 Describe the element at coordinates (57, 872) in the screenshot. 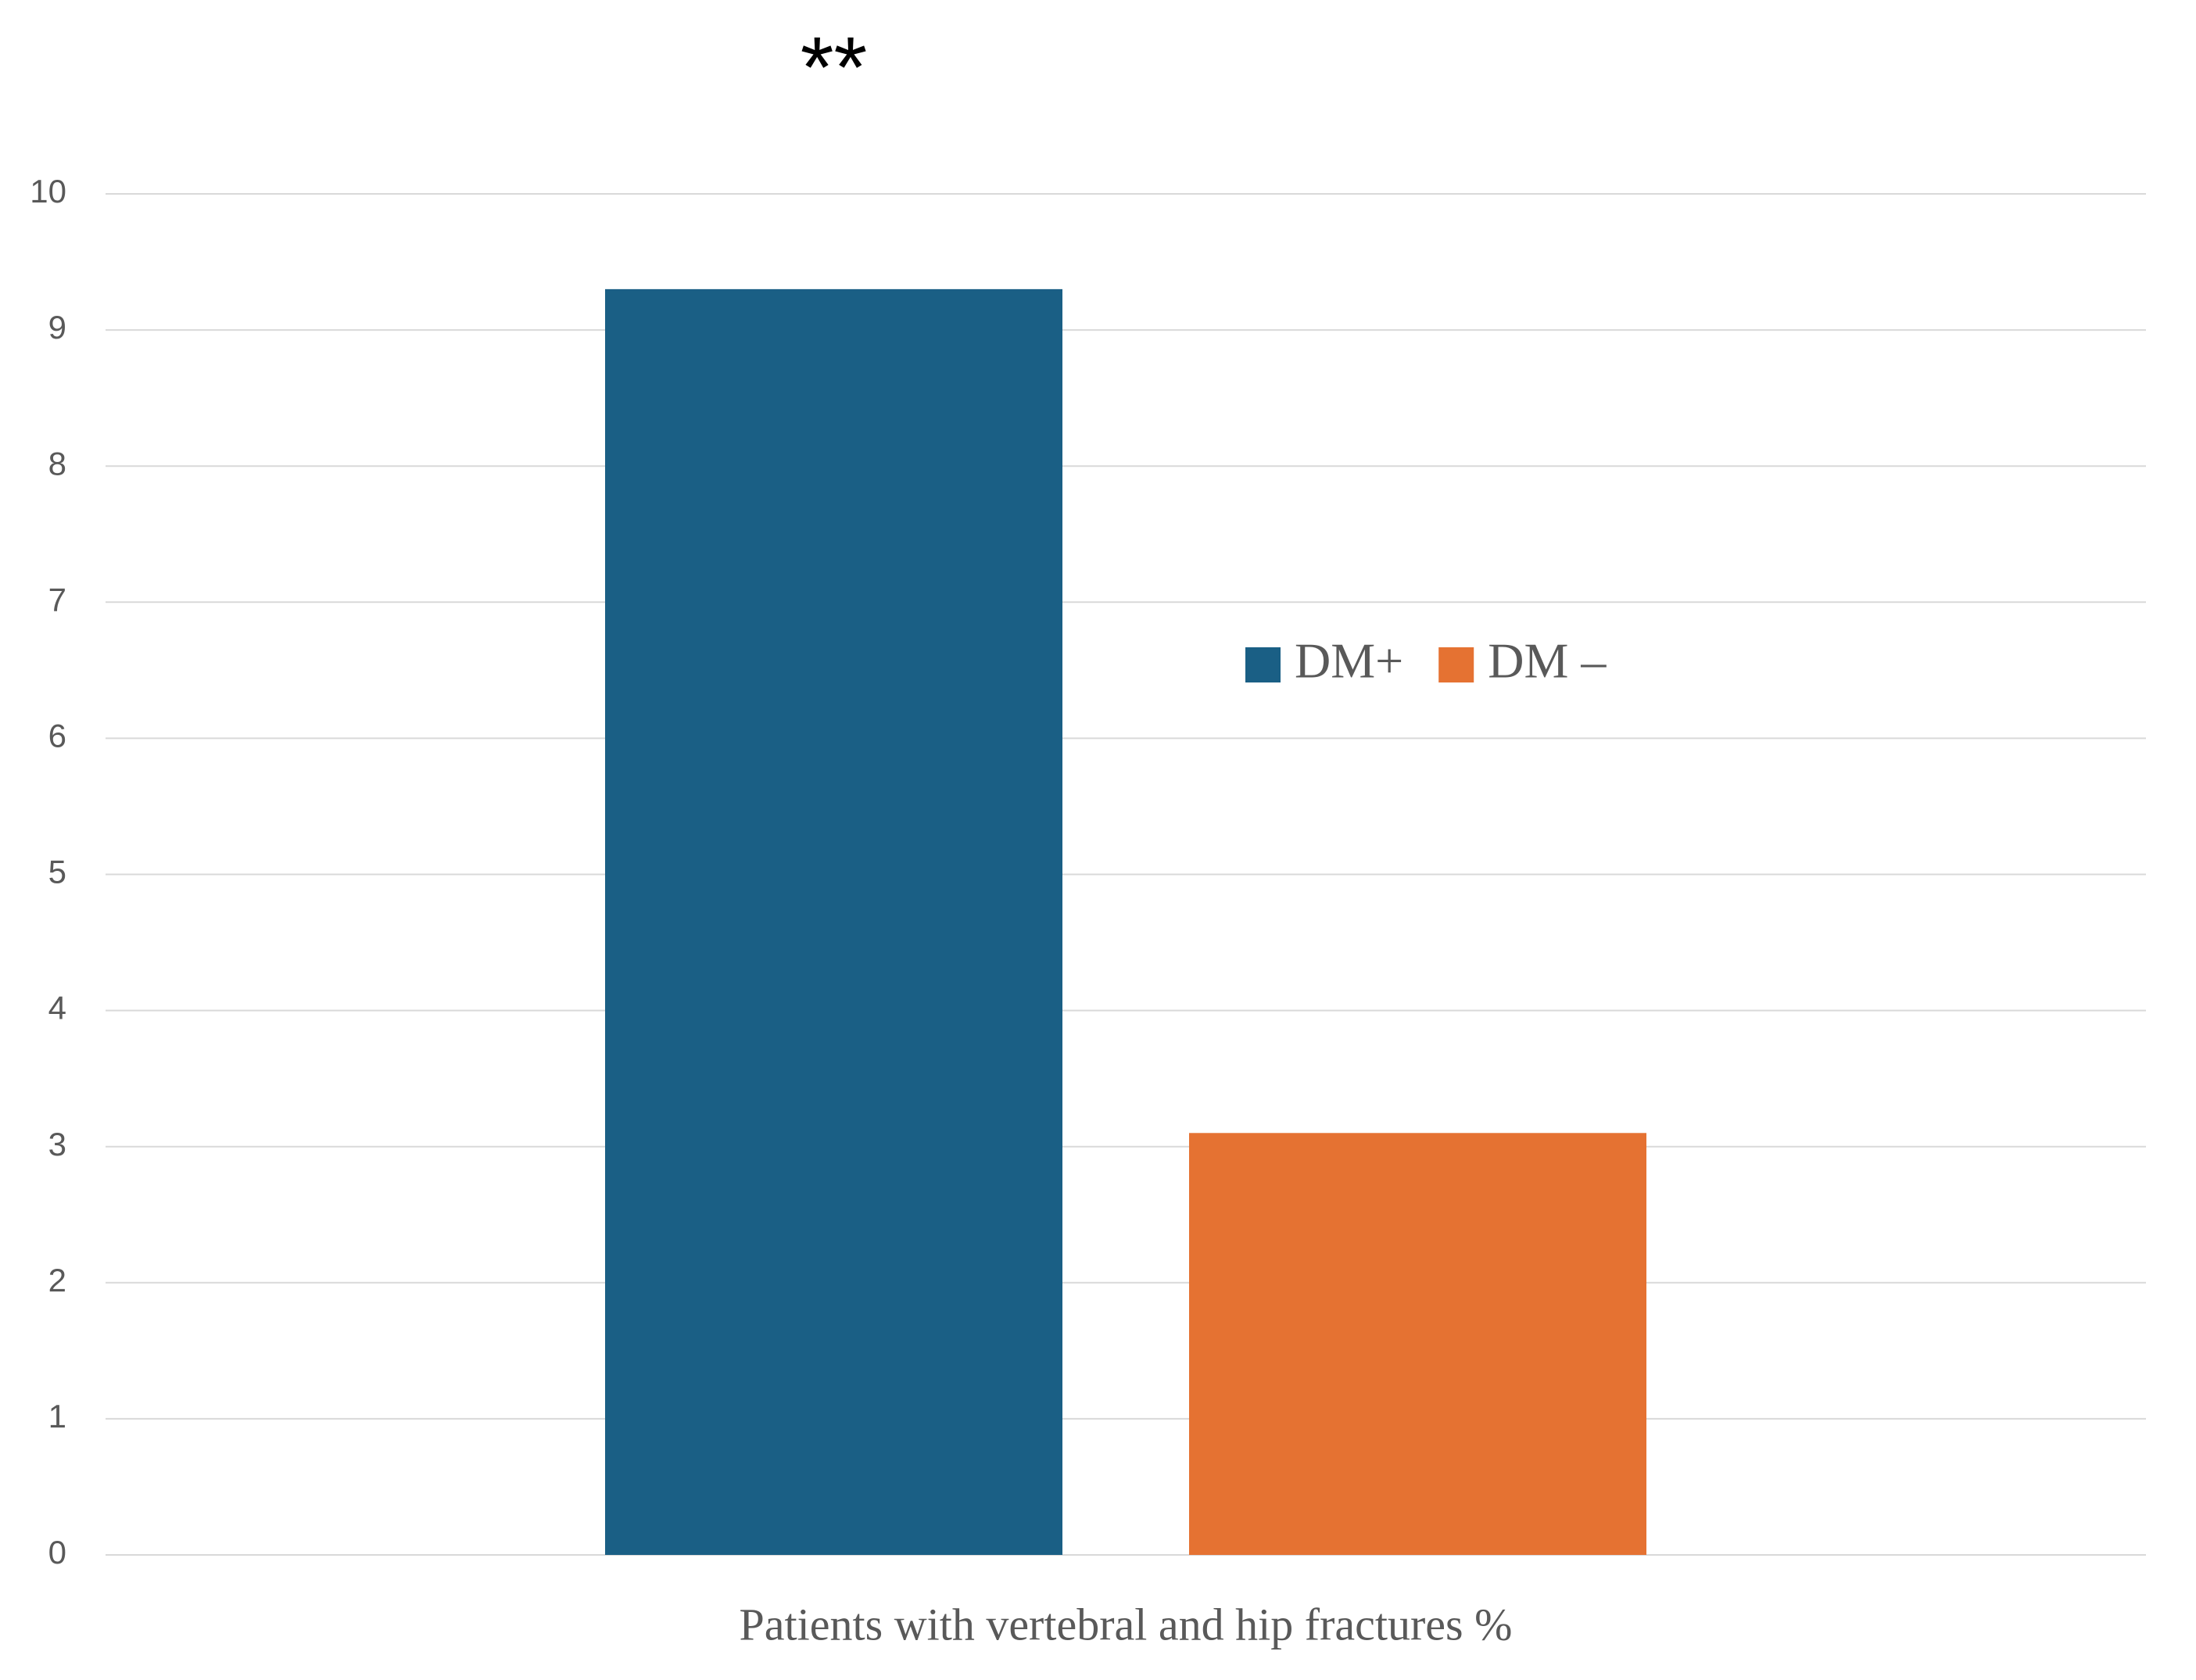

I see `y-tick-label: 5` at that location.